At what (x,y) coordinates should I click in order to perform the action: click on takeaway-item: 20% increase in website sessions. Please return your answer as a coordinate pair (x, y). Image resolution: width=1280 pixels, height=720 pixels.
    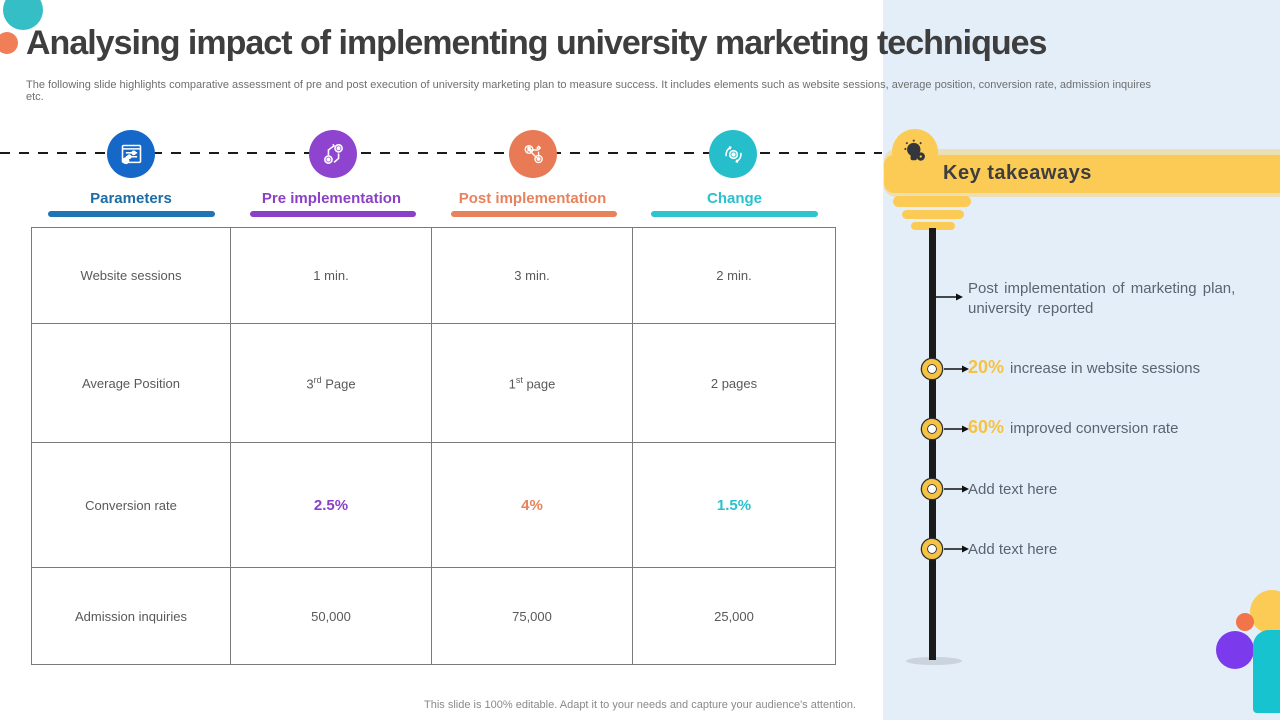
    Looking at the image, I should click on (1084, 367).